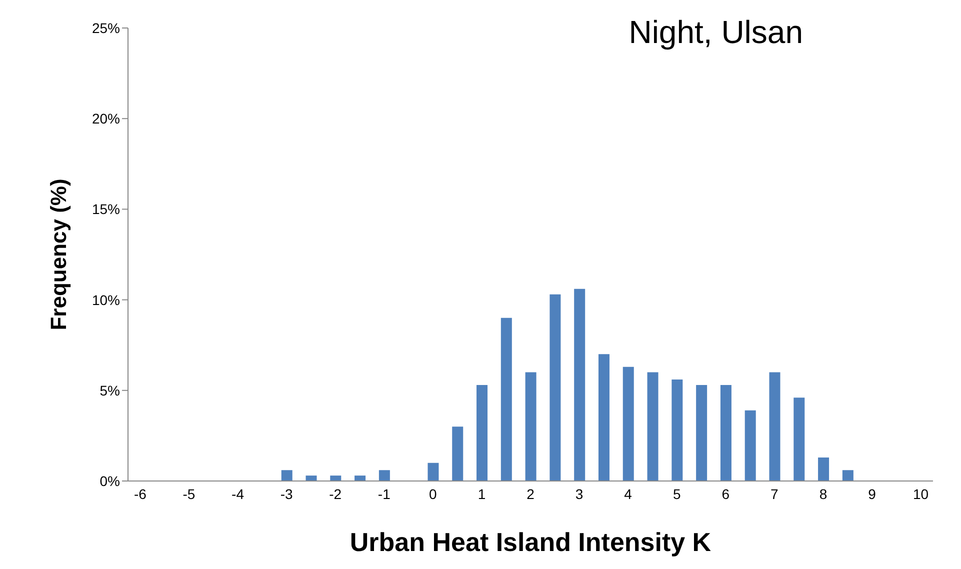 This screenshot has height=569, width=961. Describe the element at coordinates (335, 494) in the screenshot. I see `x-tick-label: -2` at that location.